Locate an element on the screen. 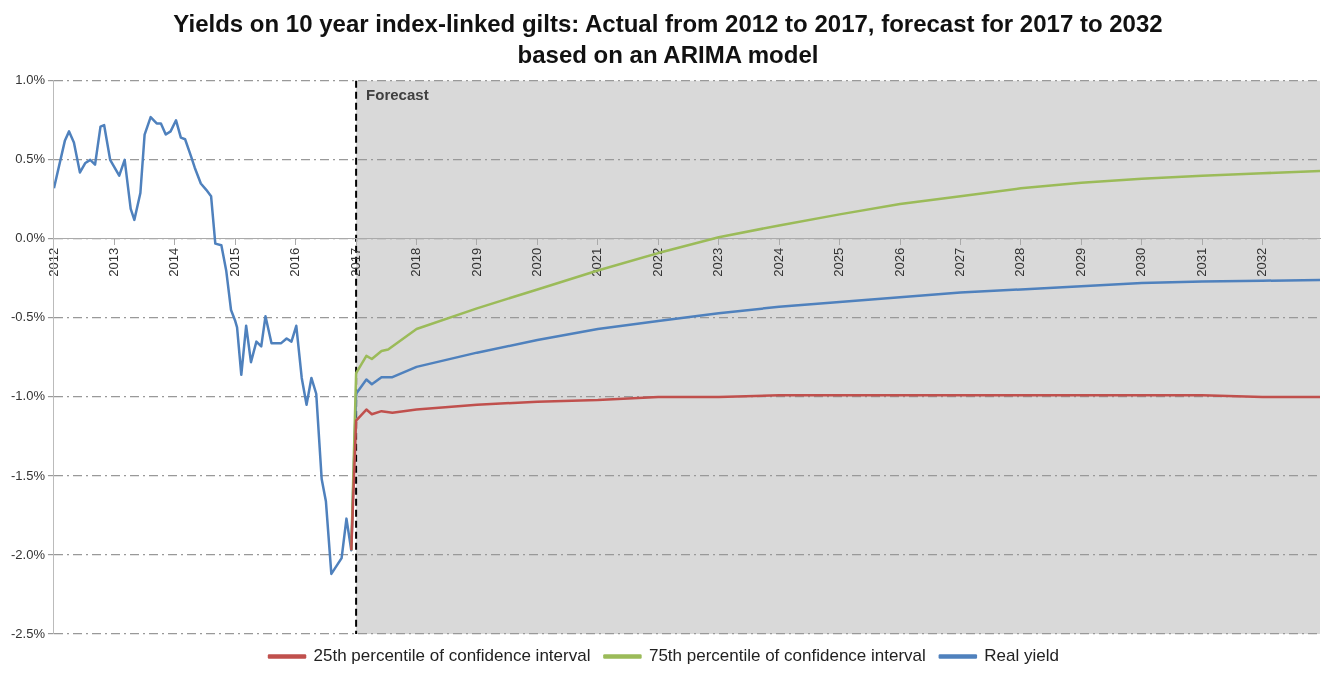  x-tick-label: 2017 is located at coordinates (355, 262).